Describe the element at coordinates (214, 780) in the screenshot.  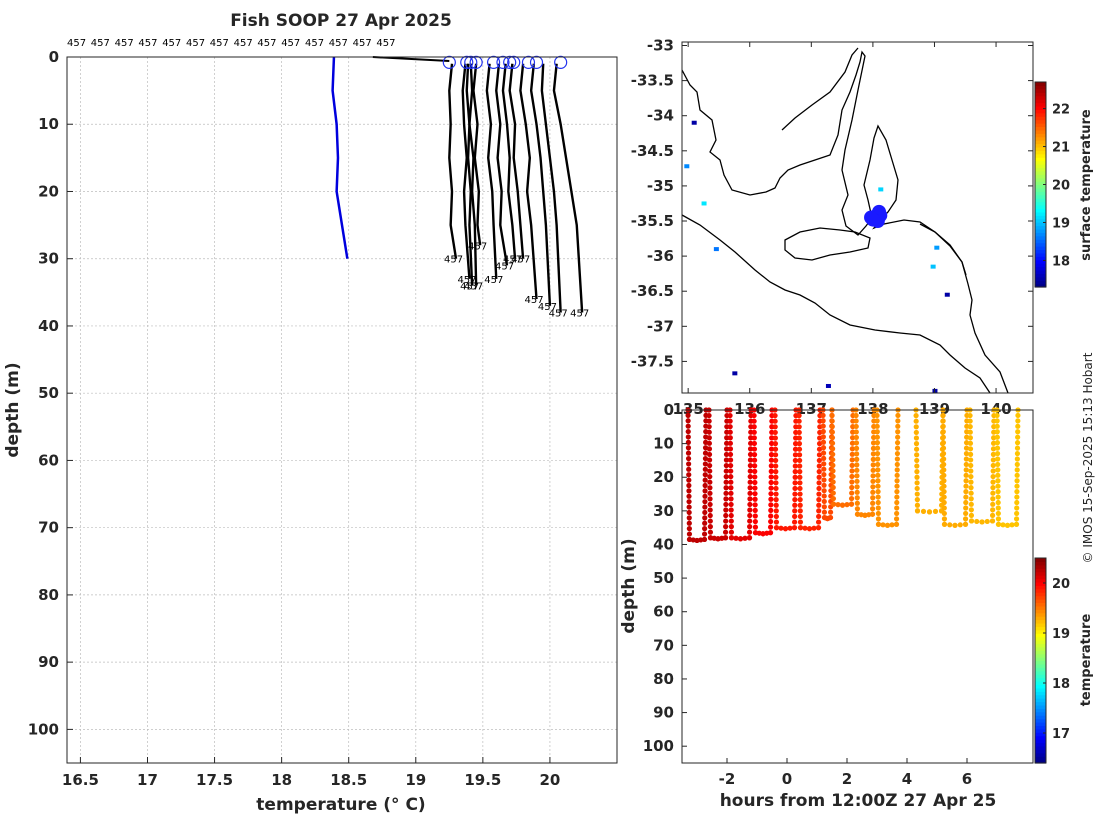
I see `x-tick-label: 17.5` at that location.